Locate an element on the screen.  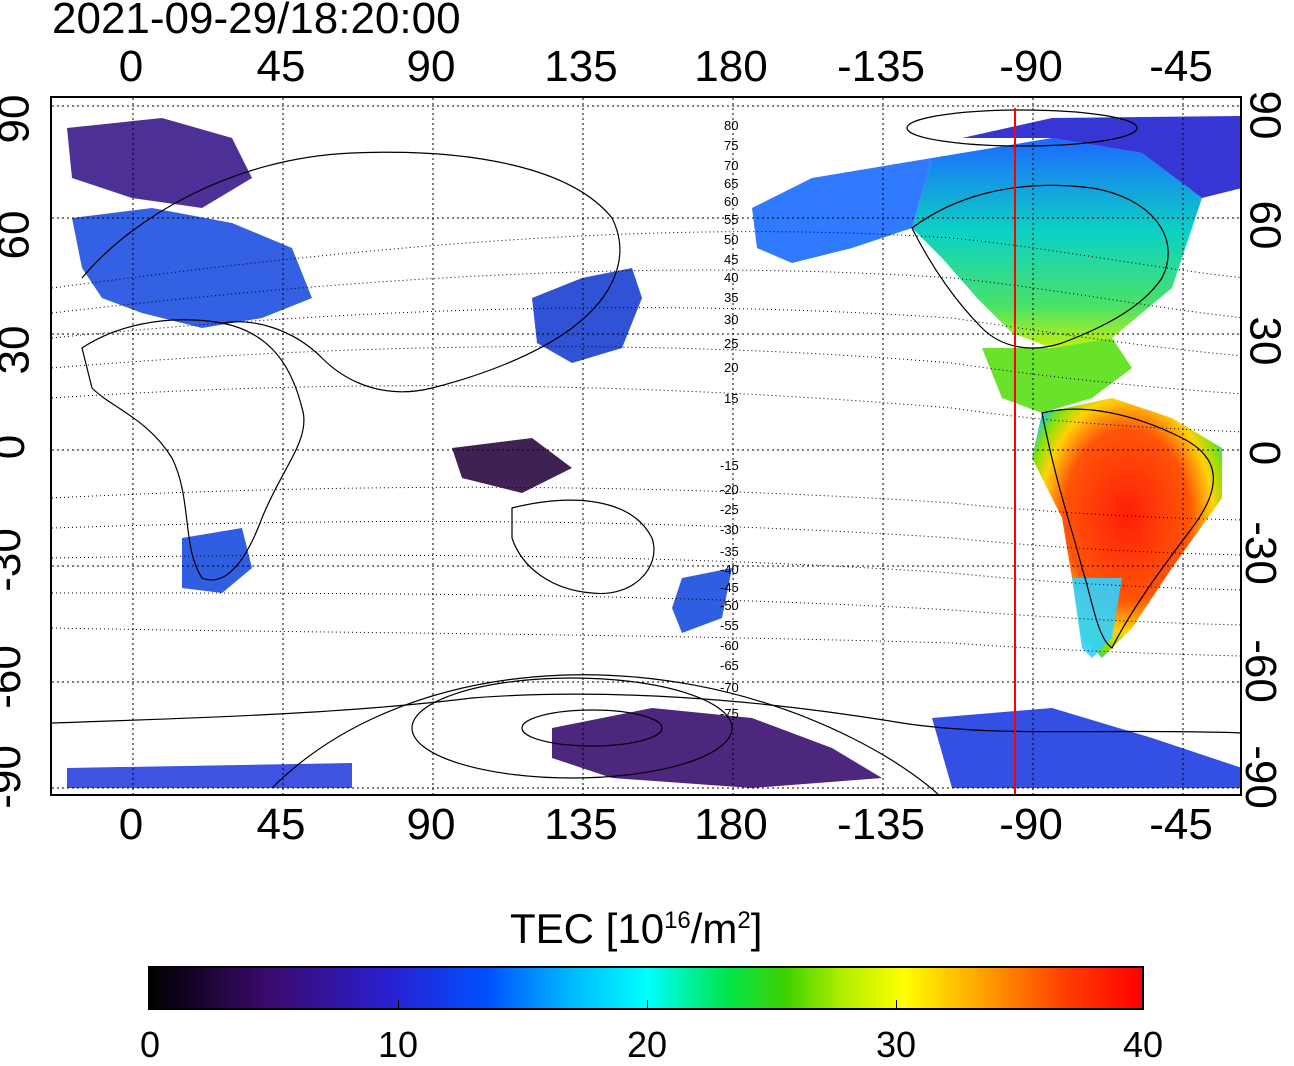
colorbar-title-mid: /m is located at coordinates (714, 928).